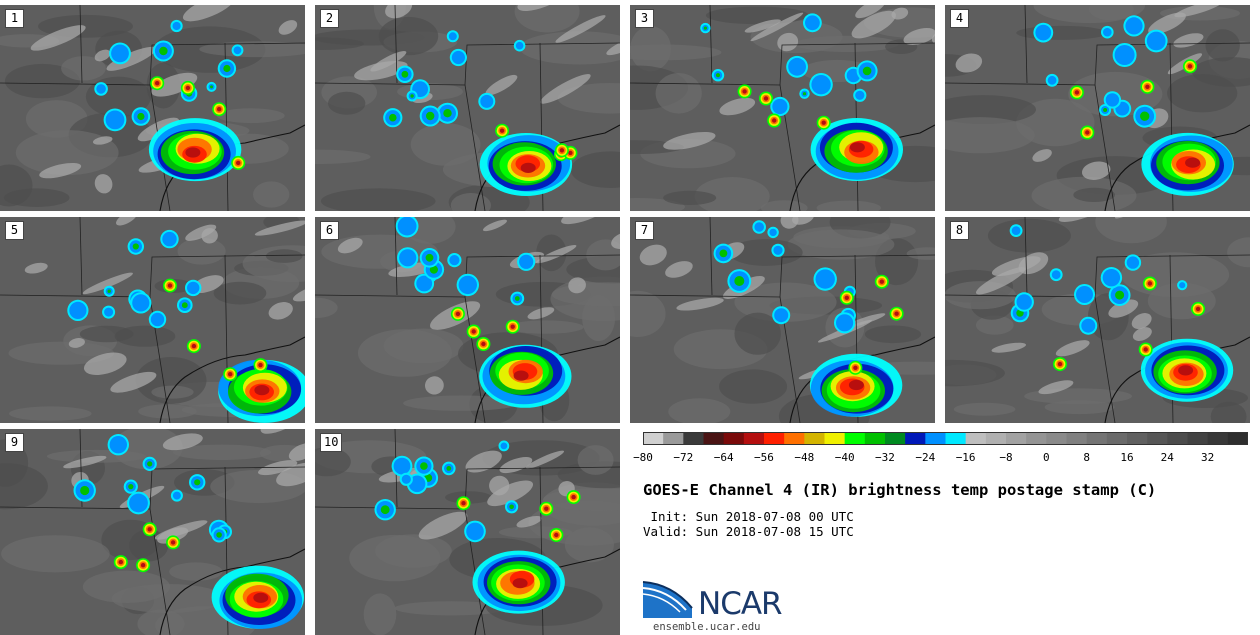 The width and height of the screenshot is (1260, 635). I want to click on colorbar-frame, so click(945, 438).